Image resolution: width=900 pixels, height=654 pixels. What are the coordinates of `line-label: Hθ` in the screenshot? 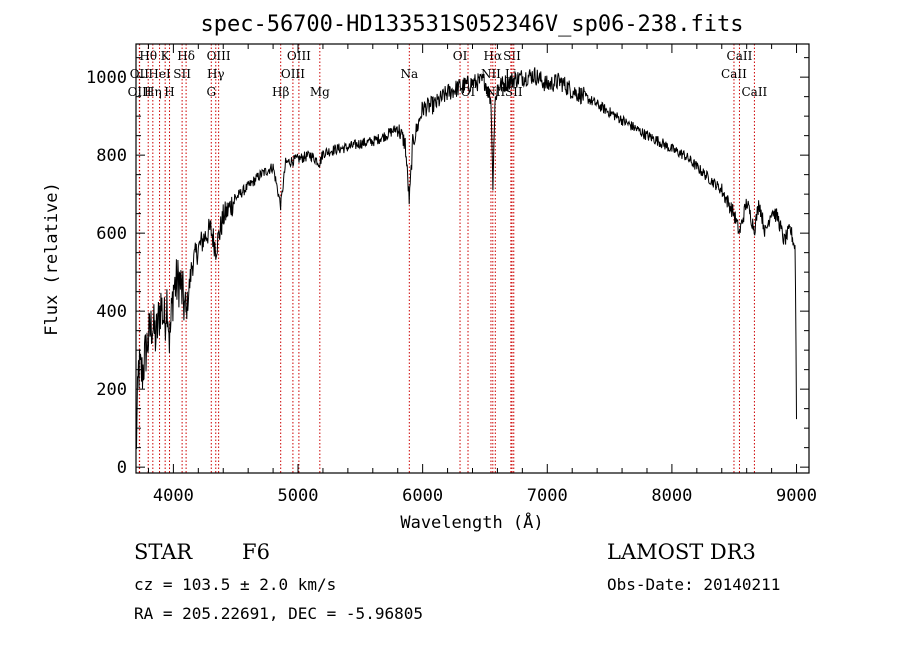 It's located at (148, 56).